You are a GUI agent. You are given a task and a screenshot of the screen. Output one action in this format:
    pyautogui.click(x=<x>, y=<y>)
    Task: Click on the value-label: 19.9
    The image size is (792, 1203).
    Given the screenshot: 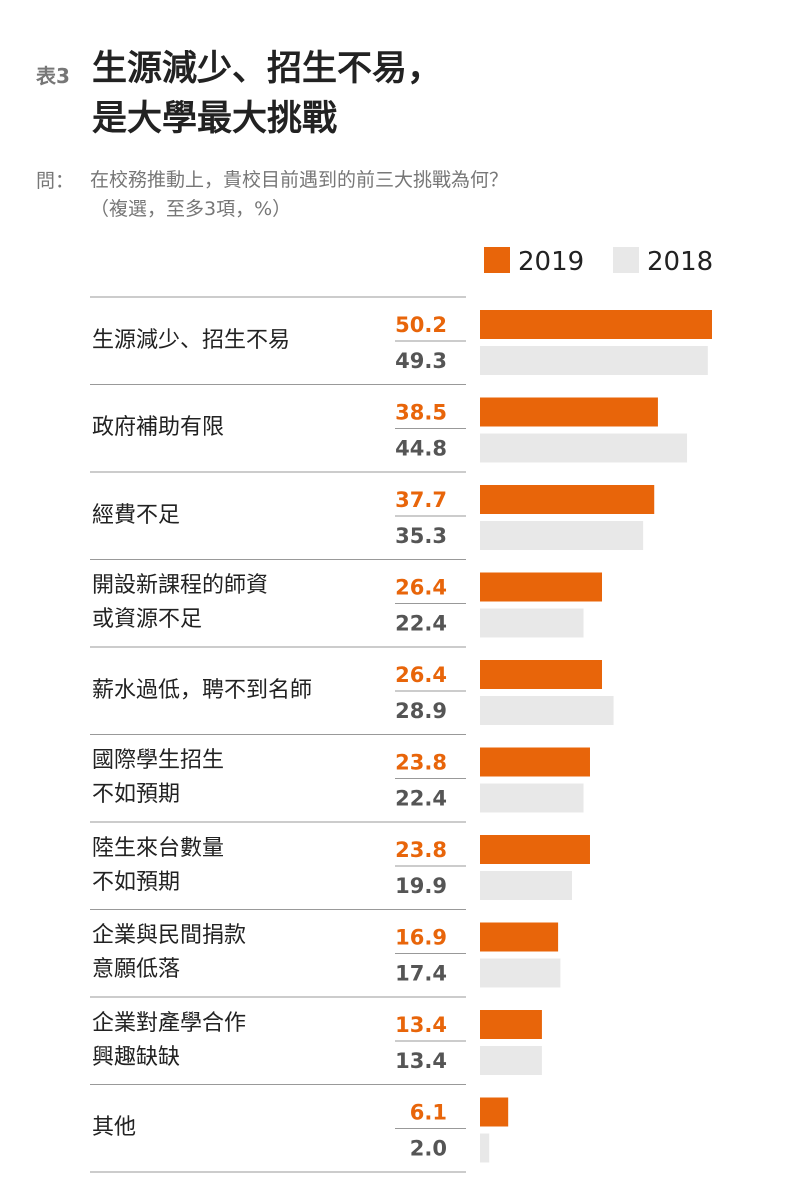 What is the action you would take?
    pyautogui.click(x=421, y=886)
    